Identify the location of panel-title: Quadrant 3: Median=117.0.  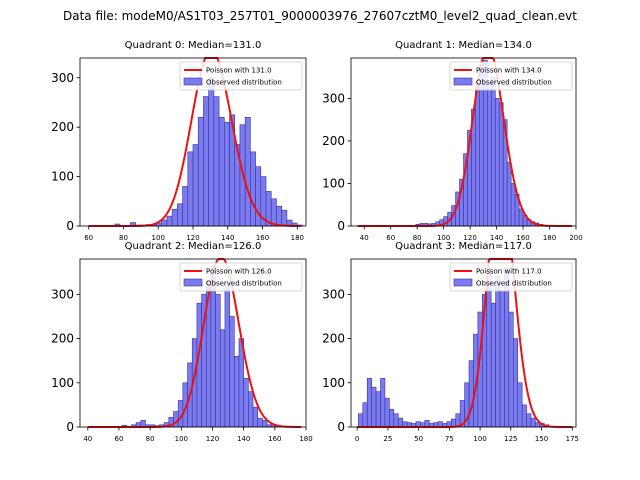
(463, 246).